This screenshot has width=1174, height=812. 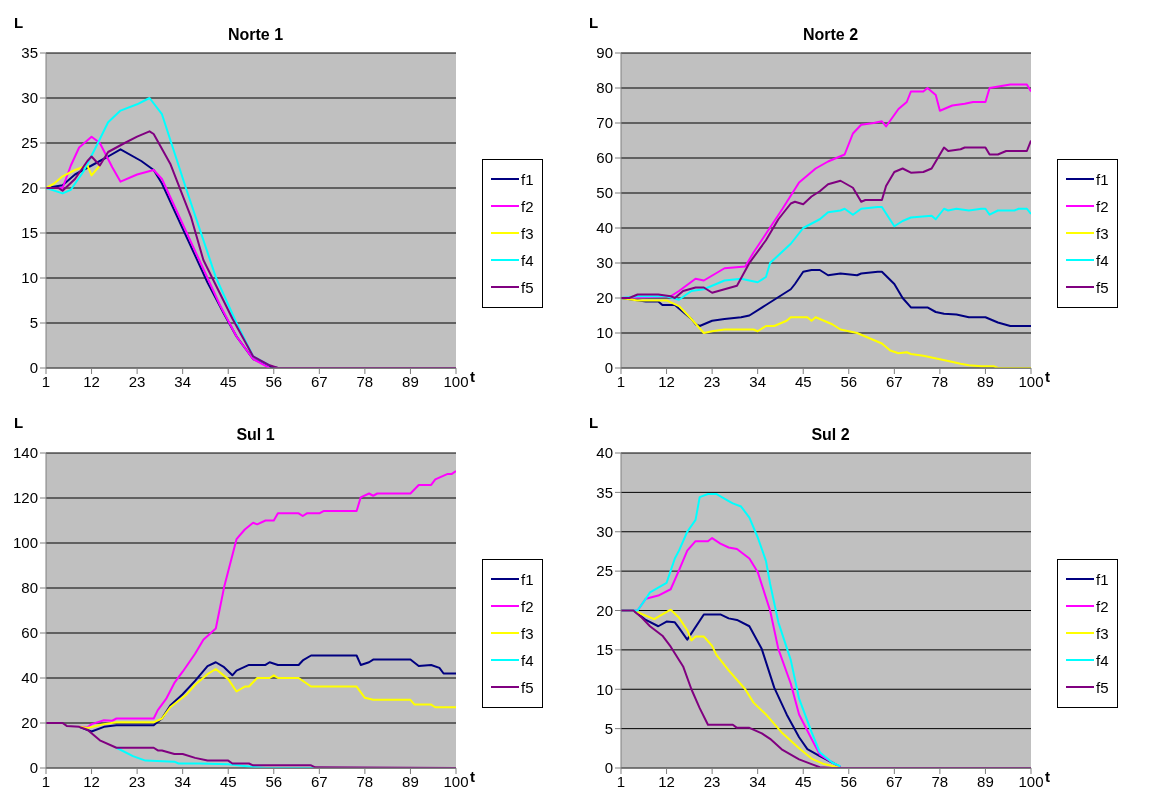 What do you see at coordinates (25, 453) in the screenshot?
I see `y-tick-label: 140` at bounding box center [25, 453].